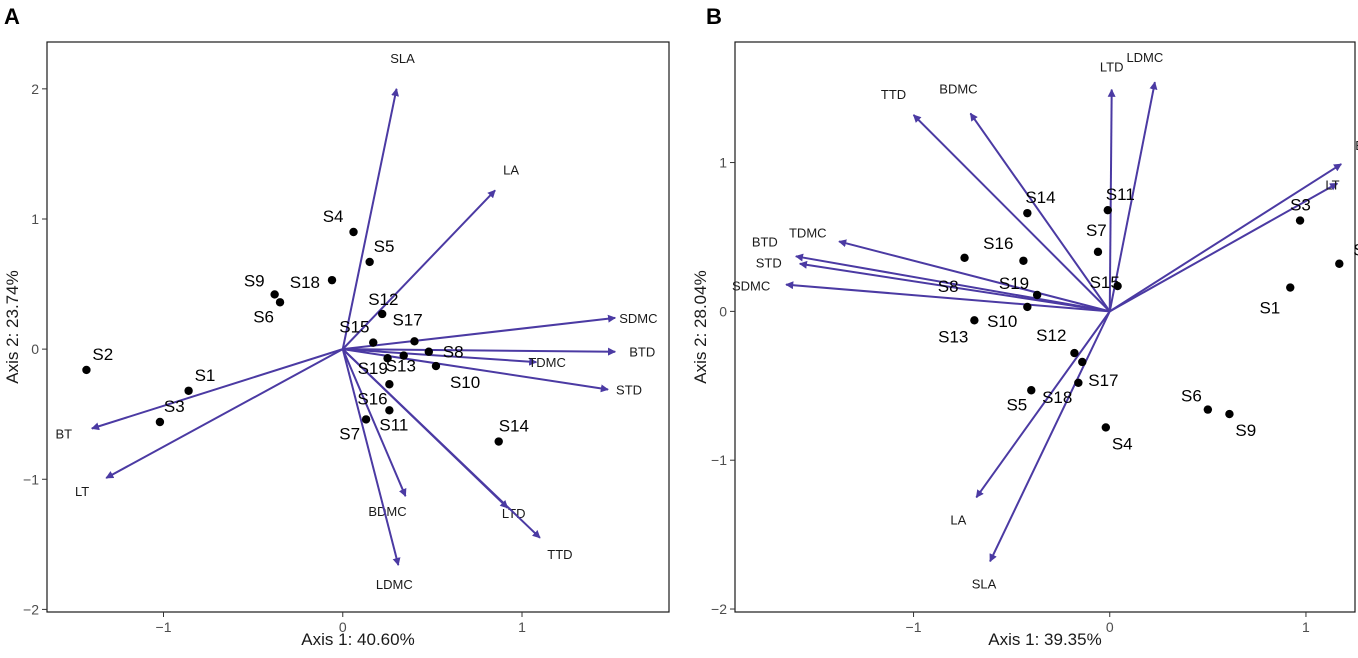  What do you see at coordinates (35, 89) in the screenshot?
I see `y-tick-label: 2` at bounding box center [35, 89].